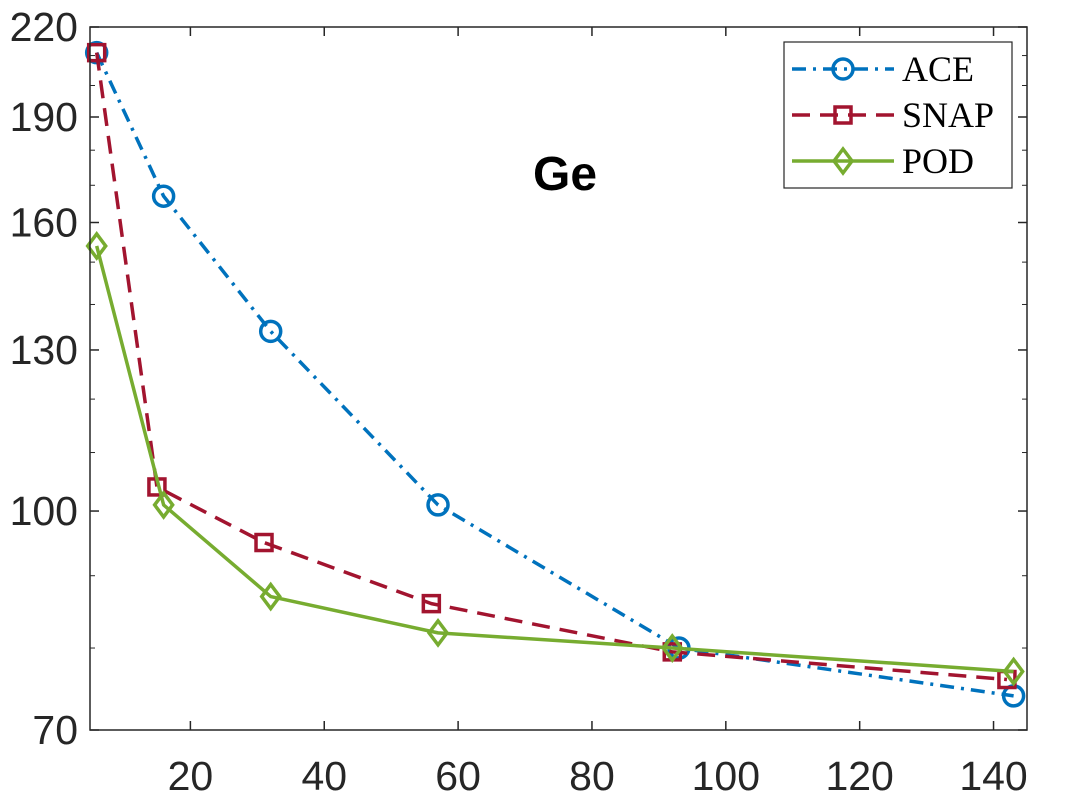 Image resolution: width=1067 pixels, height=800 pixels. I want to click on x-tick-label: 20, so click(191, 776).